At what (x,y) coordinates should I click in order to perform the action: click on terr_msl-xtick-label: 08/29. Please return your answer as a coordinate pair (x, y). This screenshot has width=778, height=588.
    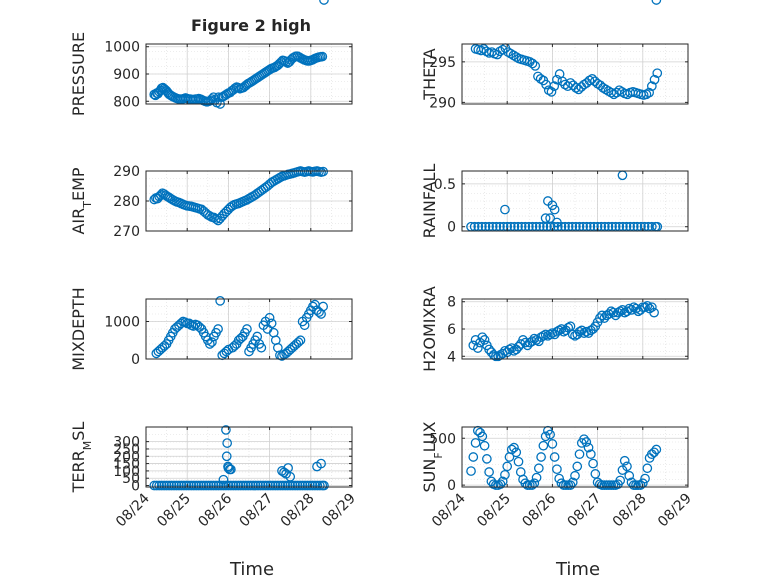
    Looking at the image, I should click on (339, 511).